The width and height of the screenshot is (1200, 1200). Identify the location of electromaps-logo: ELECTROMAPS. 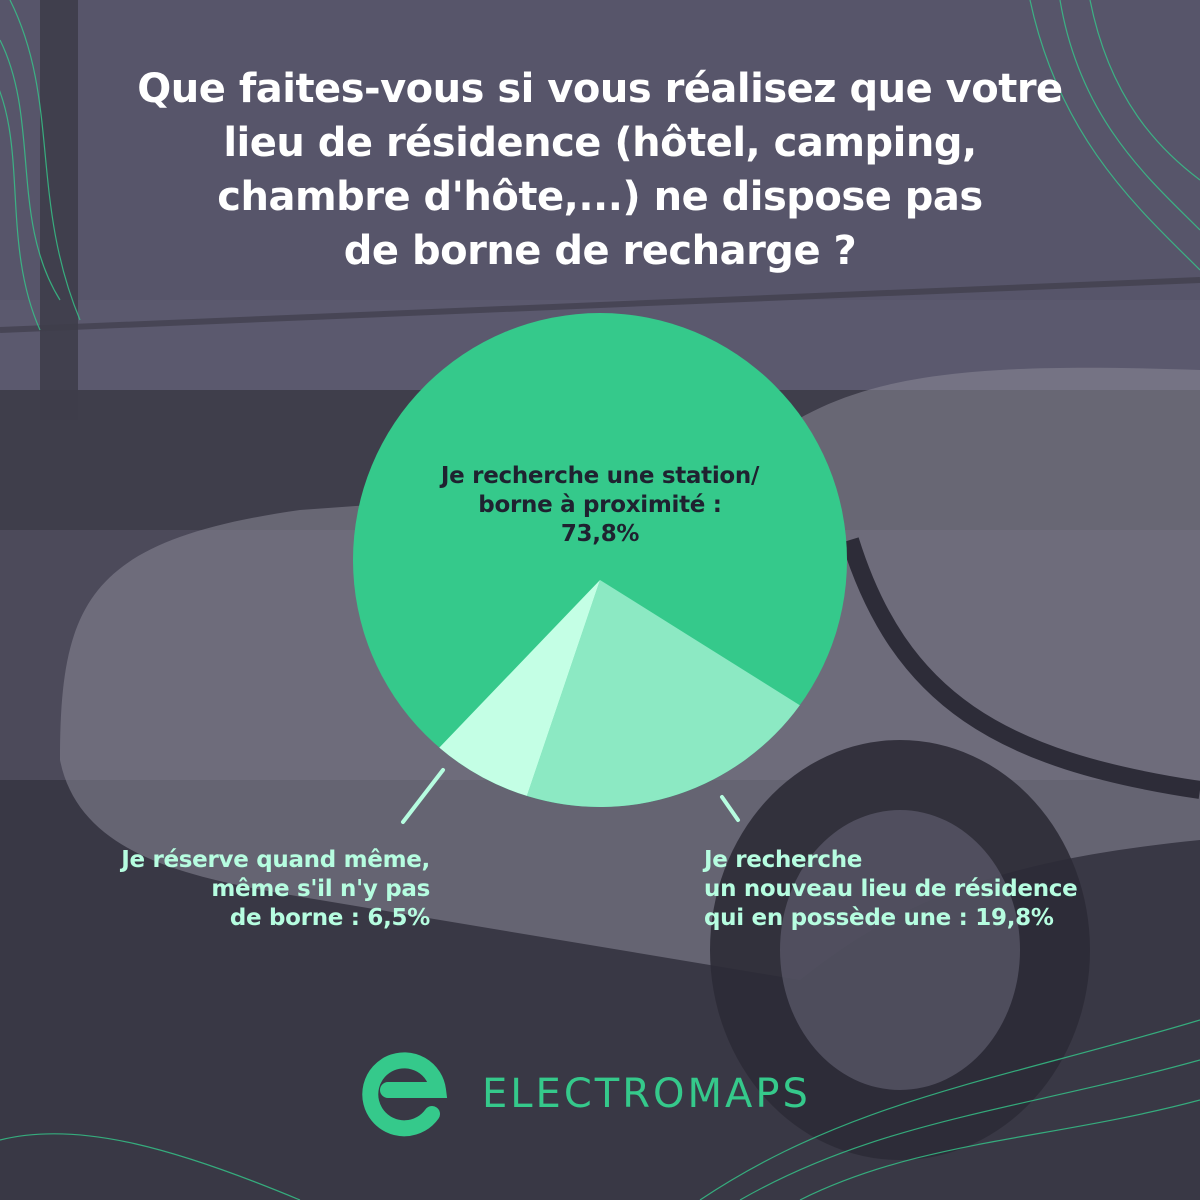
(602, 1094).